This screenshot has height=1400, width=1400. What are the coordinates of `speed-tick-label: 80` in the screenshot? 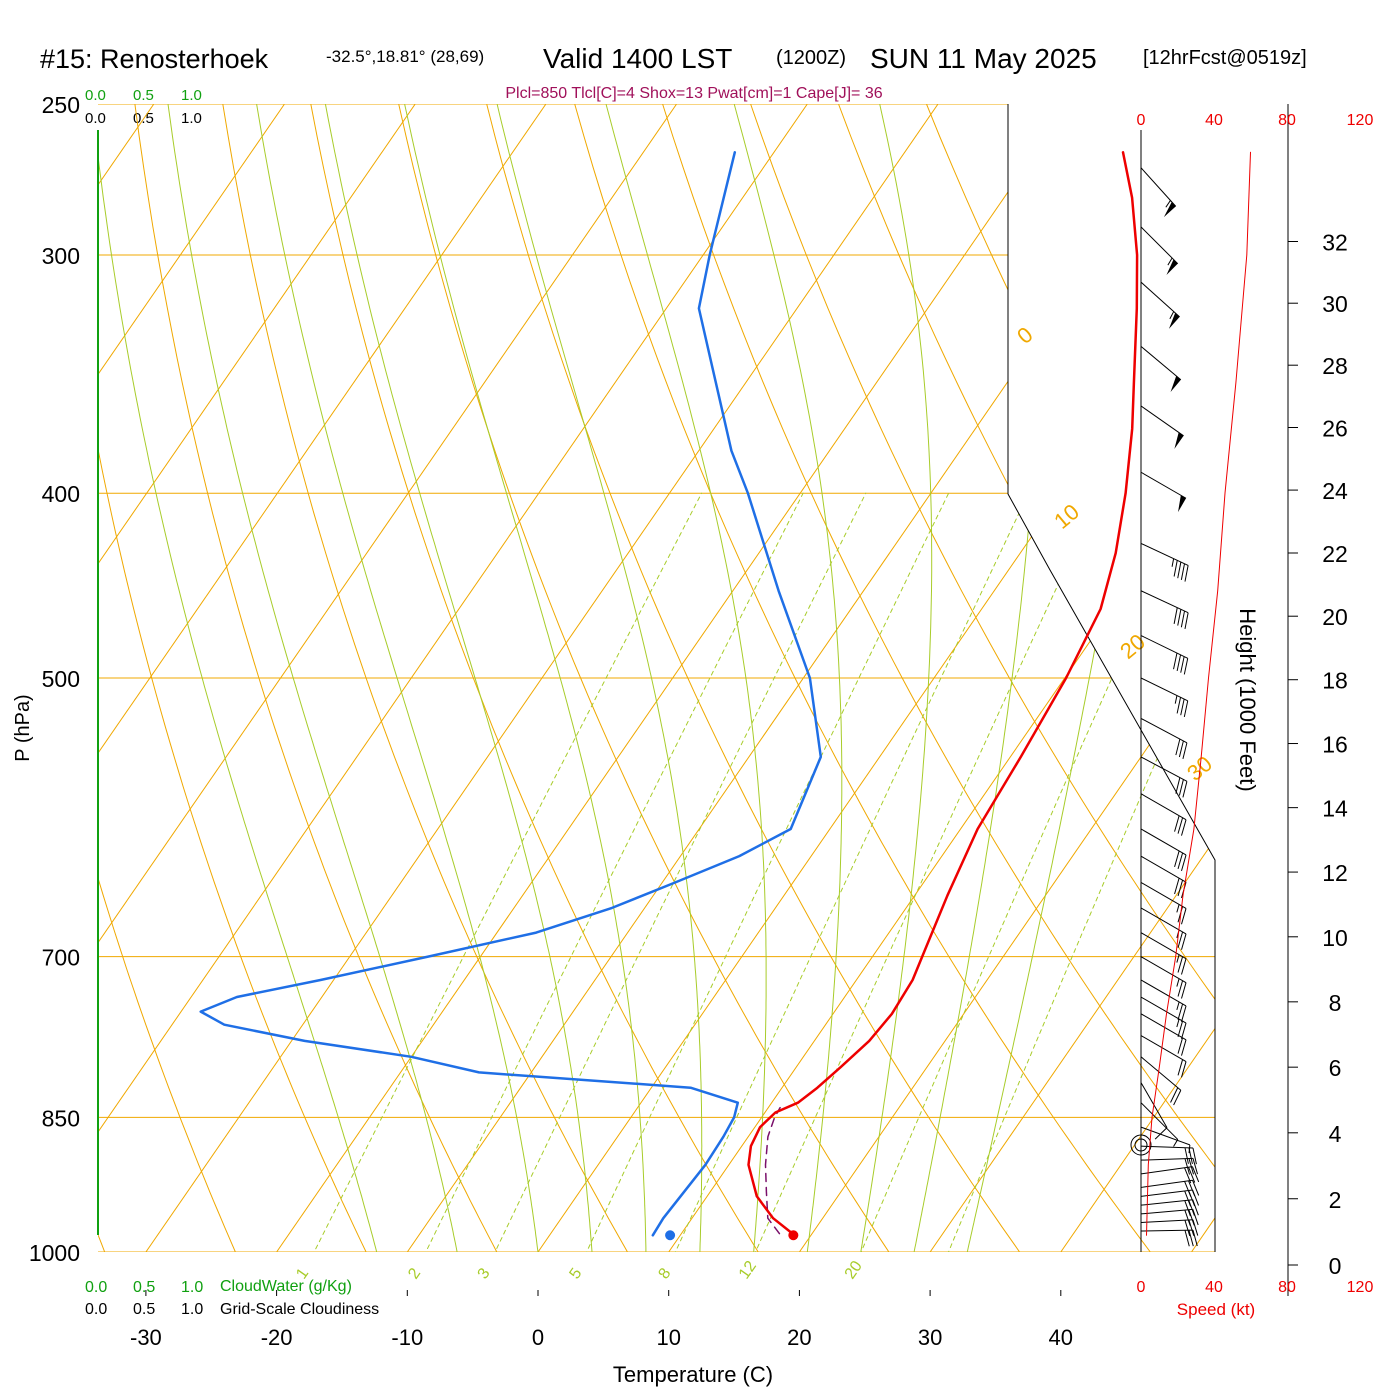 It's located at (1287, 1287).